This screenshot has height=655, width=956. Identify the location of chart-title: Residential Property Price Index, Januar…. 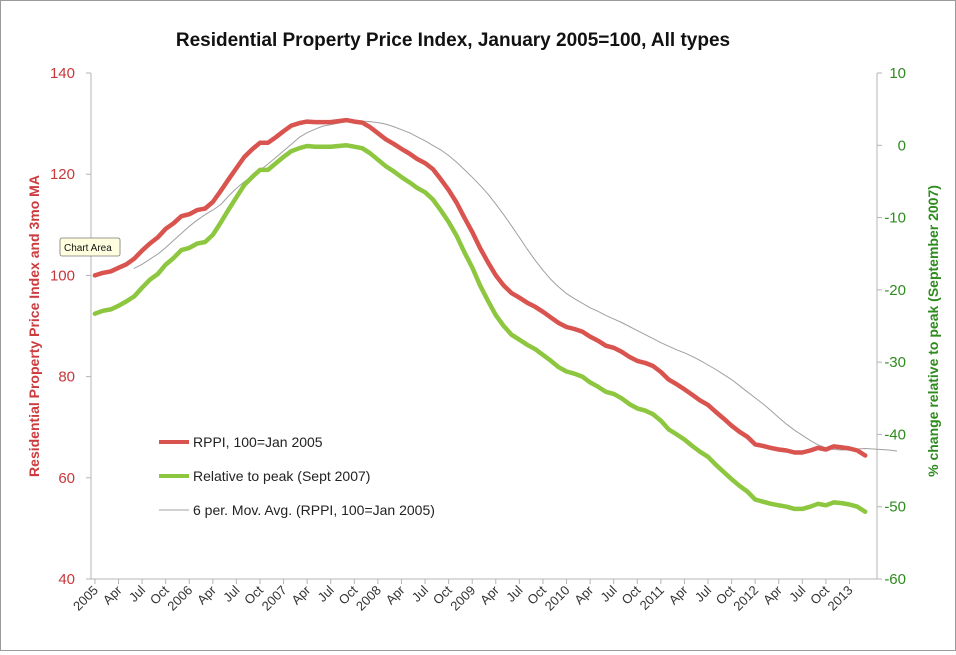
(453, 40).